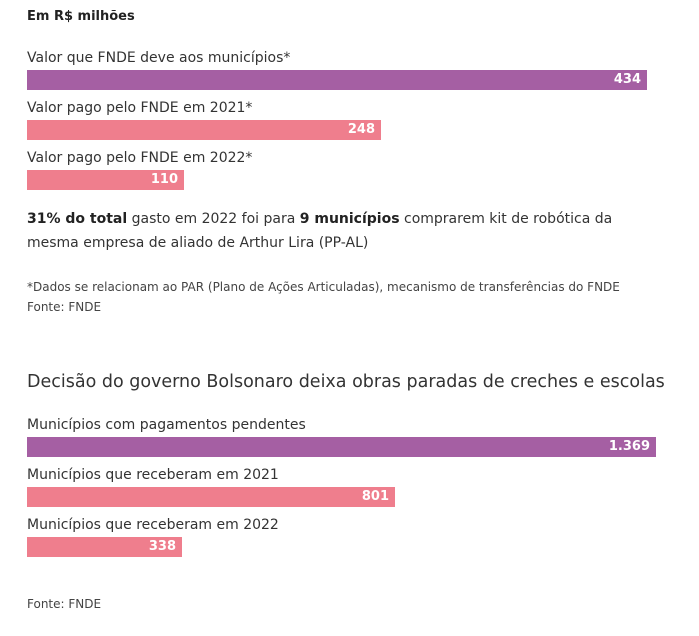 Image resolution: width=699 pixels, height=636 pixels. I want to click on unit-label: Em R$ milhões, so click(81, 16).